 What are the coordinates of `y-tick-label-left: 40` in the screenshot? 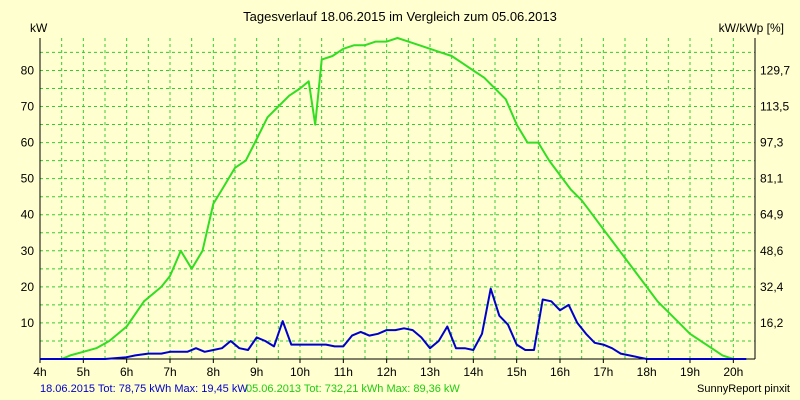 It's located at (28, 215).